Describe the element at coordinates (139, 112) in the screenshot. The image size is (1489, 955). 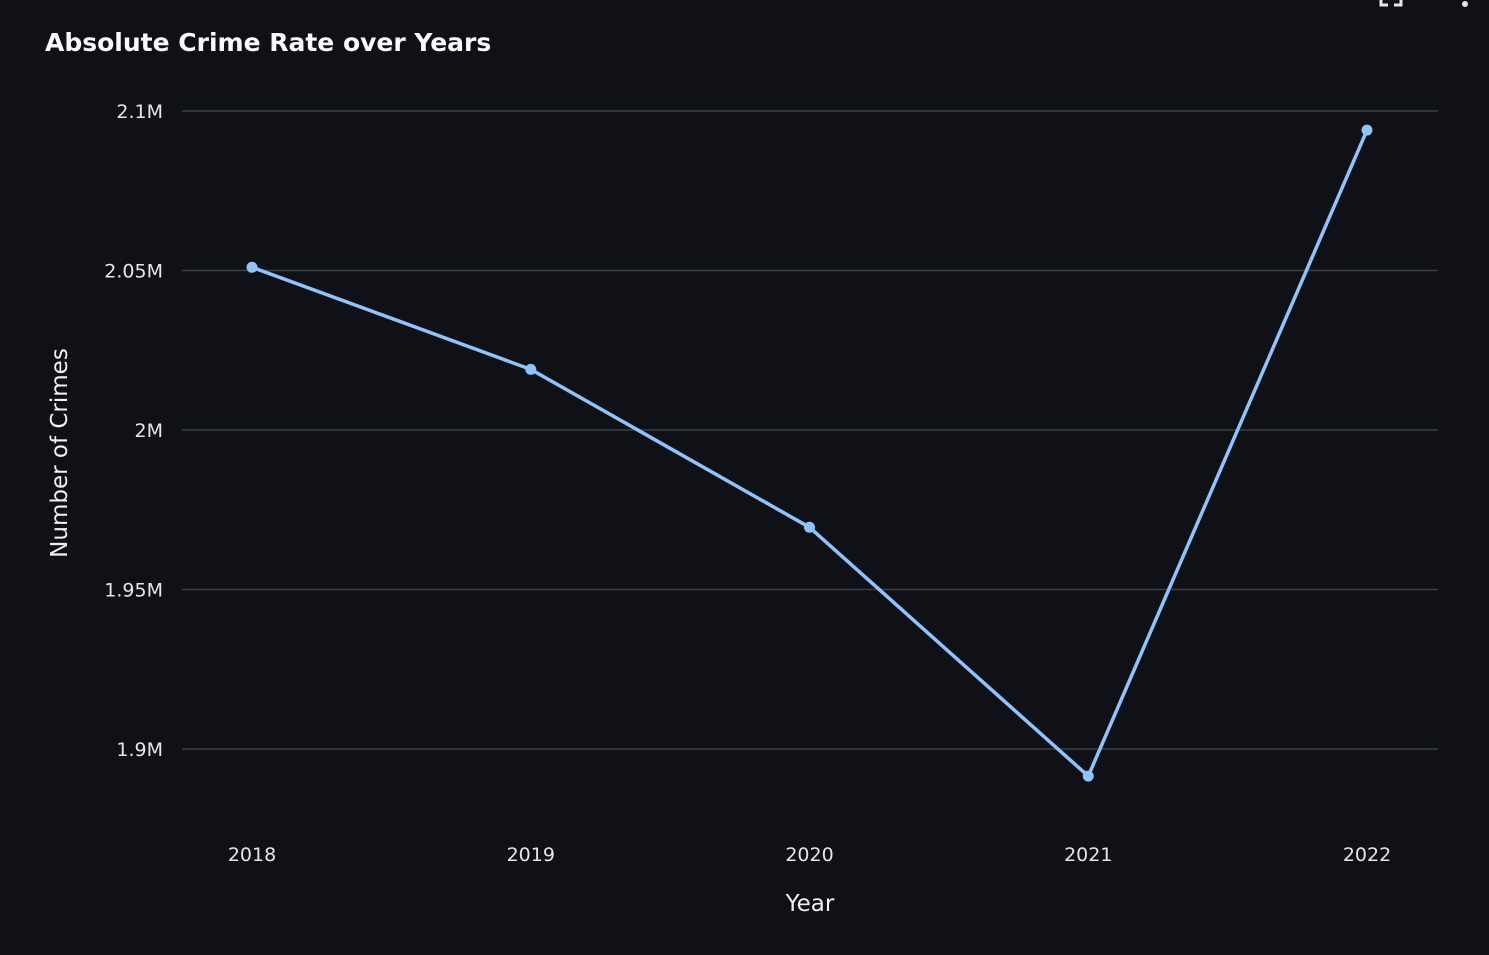
I see `y-tick-label: 2.1M` at that location.